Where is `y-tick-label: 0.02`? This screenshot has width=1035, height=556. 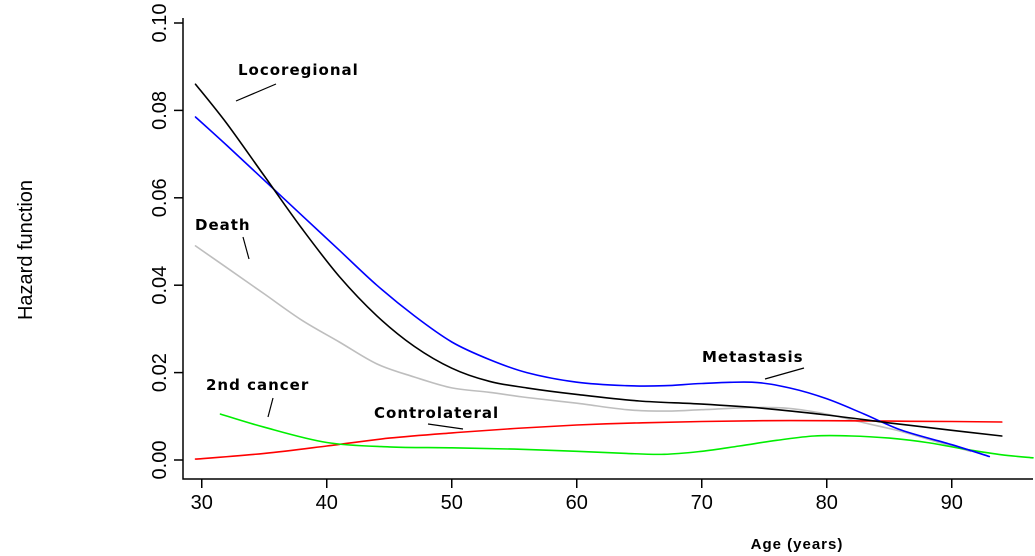 y-tick-label: 0.02 is located at coordinates (160, 372).